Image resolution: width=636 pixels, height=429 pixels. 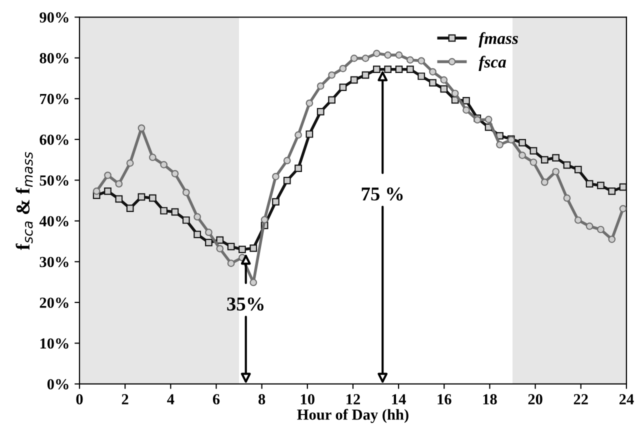 I want to click on y-tick-label: 40%, so click(x=53, y=221).